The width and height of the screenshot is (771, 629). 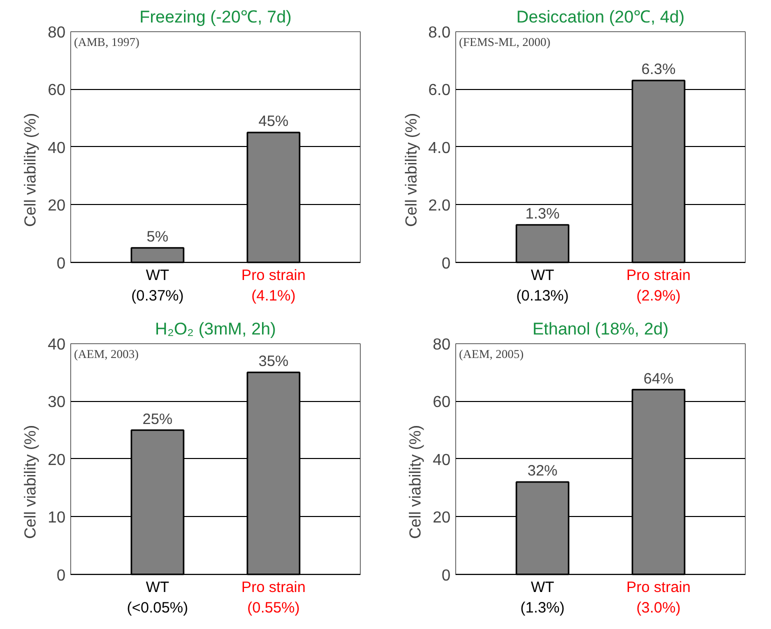 What do you see at coordinates (491, 353) in the screenshot?
I see `annotation: (AEM, 2005)` at bounding box center [491, 353].